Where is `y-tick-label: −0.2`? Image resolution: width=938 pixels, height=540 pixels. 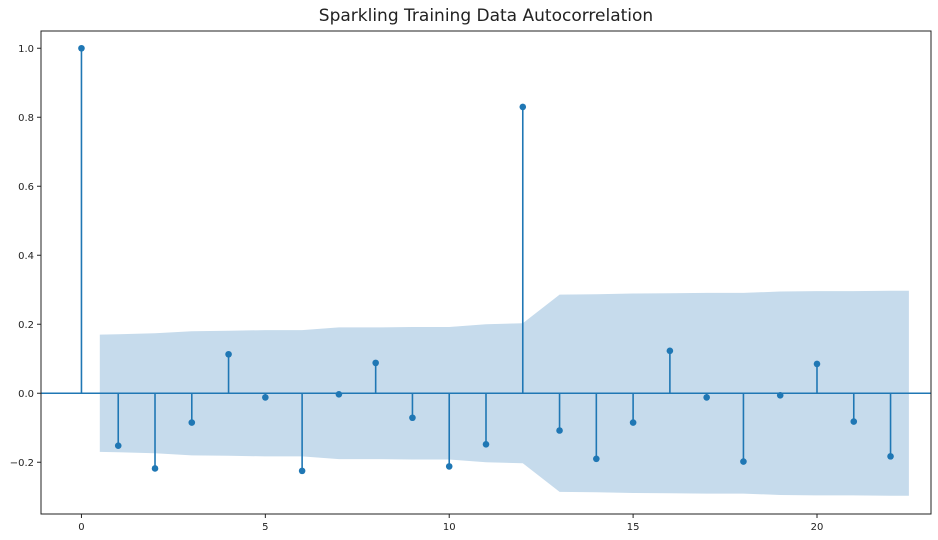 y-tick-label: −0.2 is located at coordinates (22, 463).